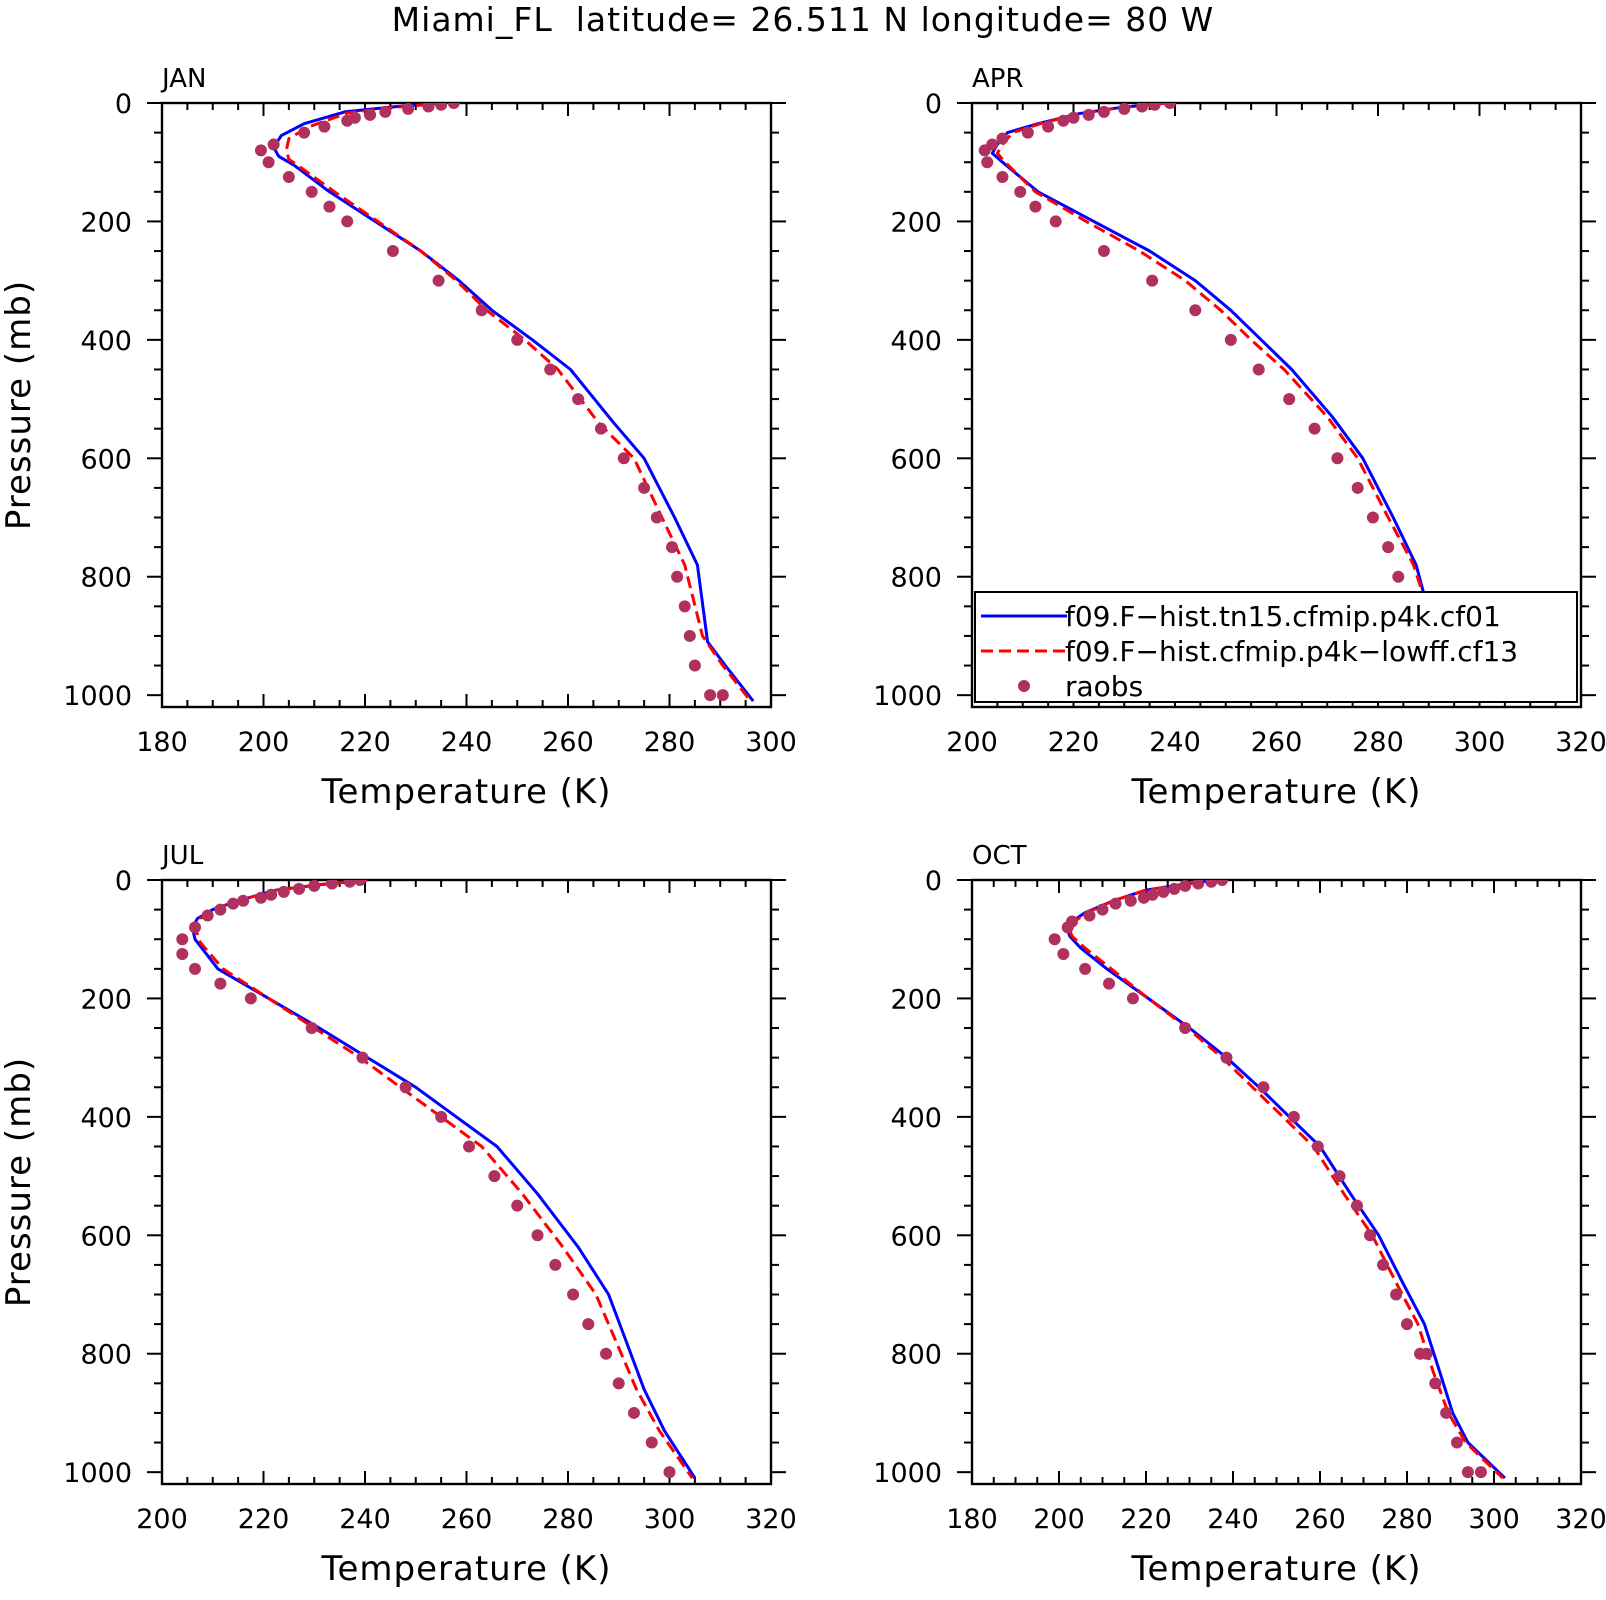 Image resolution: width=1606 pixels, height=1600 pixels. I want to click on legend-label: raobs, so click(1104, 686).